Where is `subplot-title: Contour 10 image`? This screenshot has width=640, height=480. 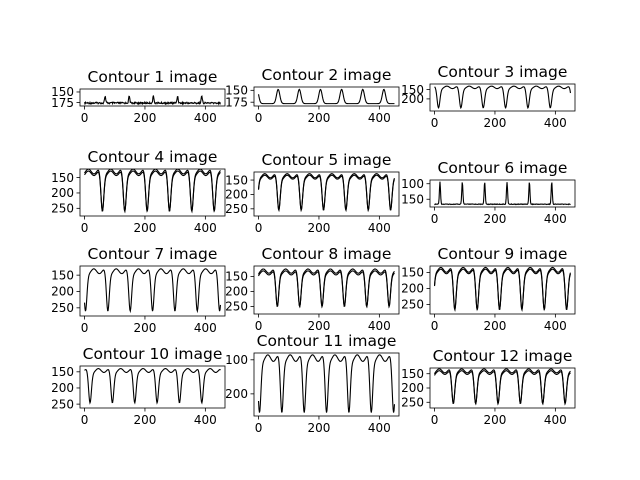 subplot-title: Contour 10 image is located at coordinates (153, 354).